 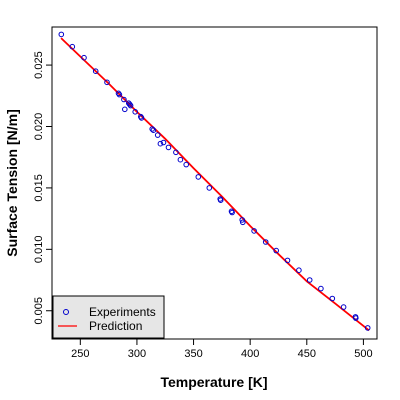 What do you see at coordinates (39, 311) in the screenshot?
I see `y-tick-label-0.005: 0.005` at bounding box center [39, 311].